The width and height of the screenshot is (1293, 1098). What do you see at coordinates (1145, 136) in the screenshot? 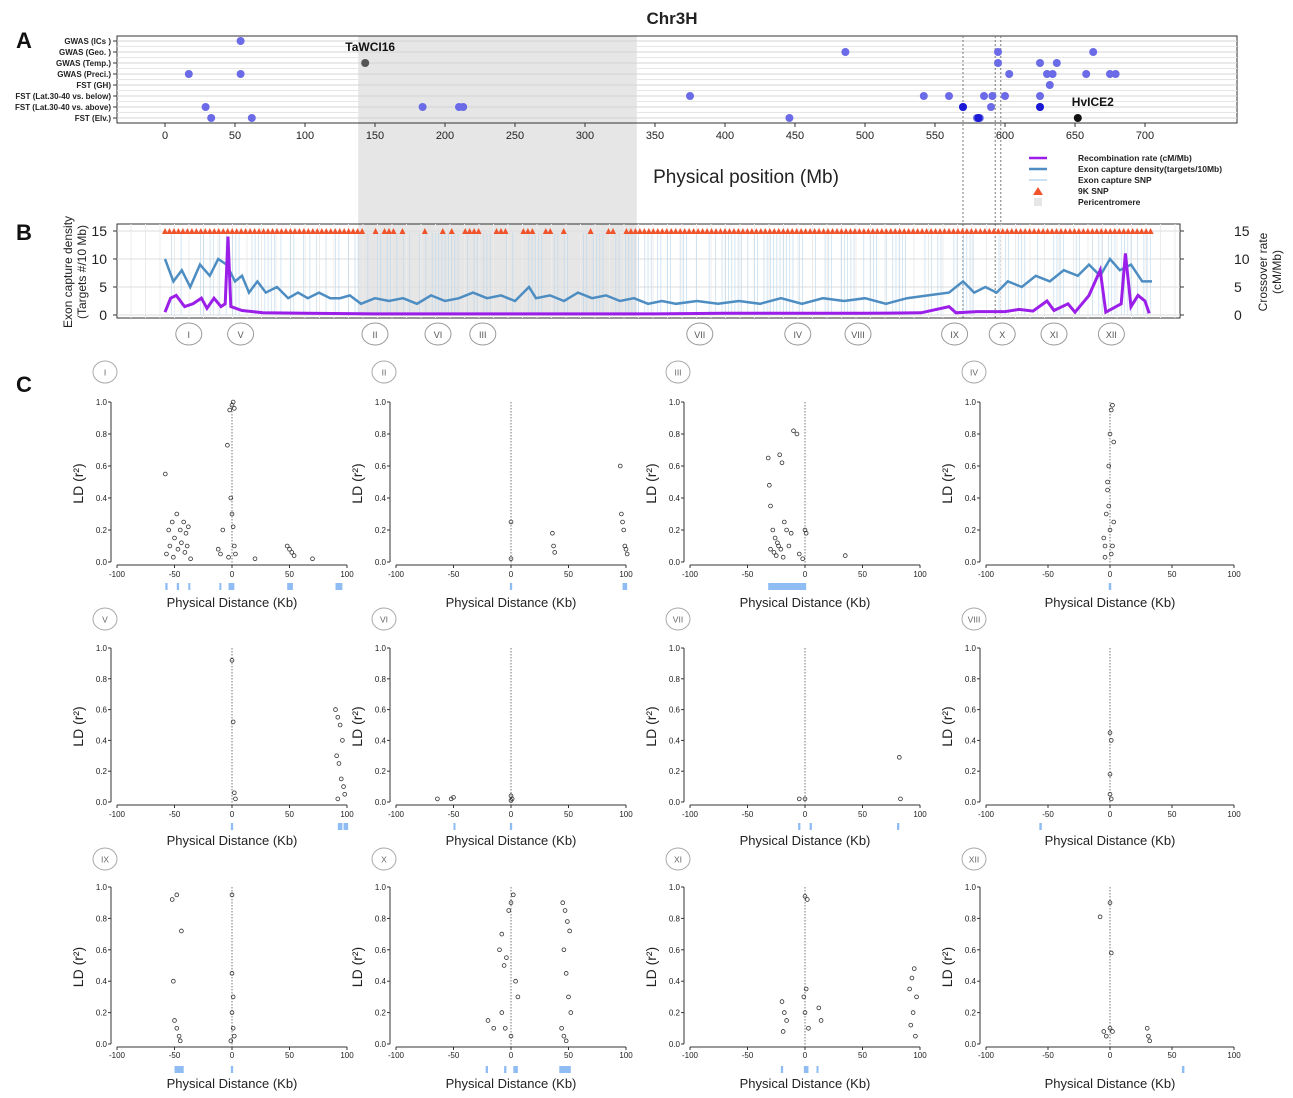
I see `x-tick-label: 700` at bounding box center [1145, 136].